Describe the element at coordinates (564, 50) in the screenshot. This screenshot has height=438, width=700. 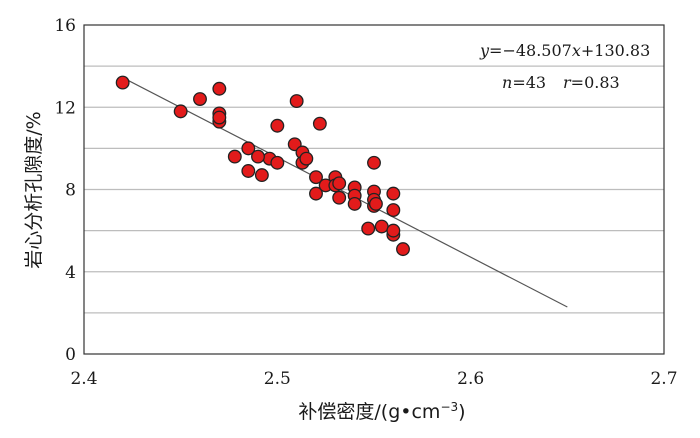
I see `regression-equation: y=−48.507x+130.83` at that location.